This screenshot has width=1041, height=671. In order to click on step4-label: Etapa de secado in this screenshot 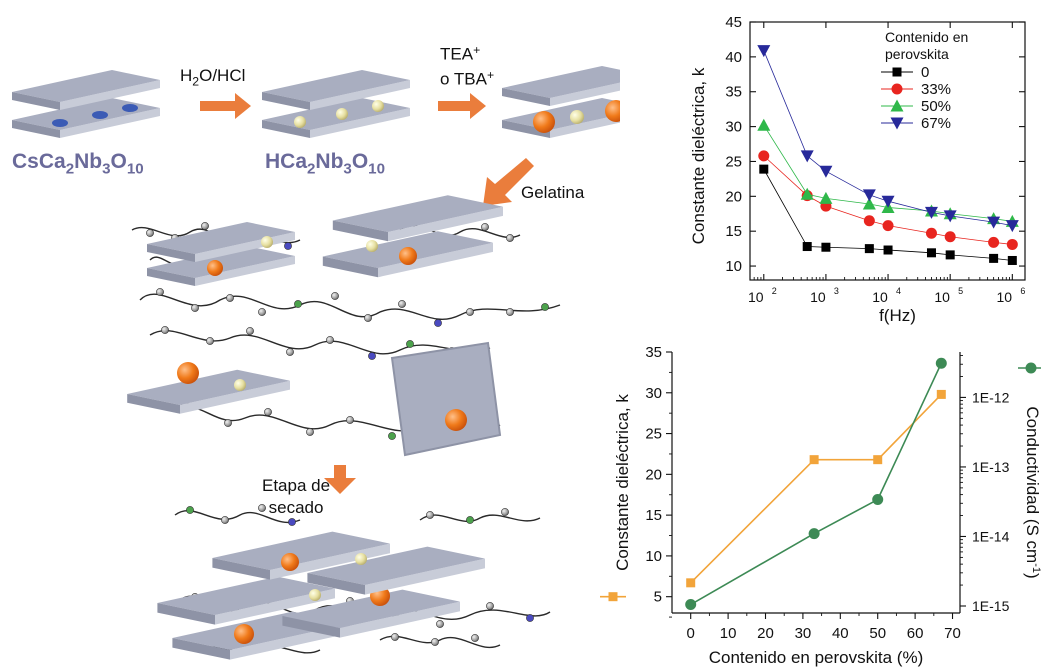, I will do `click(296, 497)`.